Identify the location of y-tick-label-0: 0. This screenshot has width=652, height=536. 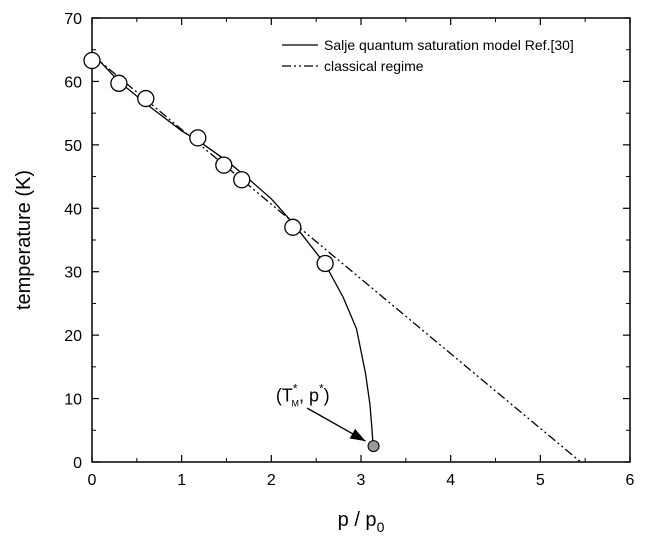
(77, 463).